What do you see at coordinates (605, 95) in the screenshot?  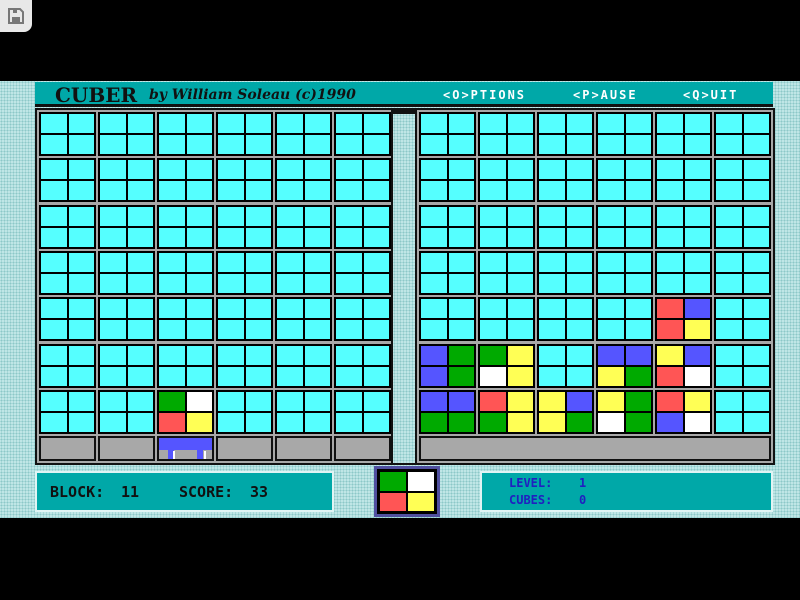 I see `menu-pause: <P>AUSE` at bounding box center [605, 95].